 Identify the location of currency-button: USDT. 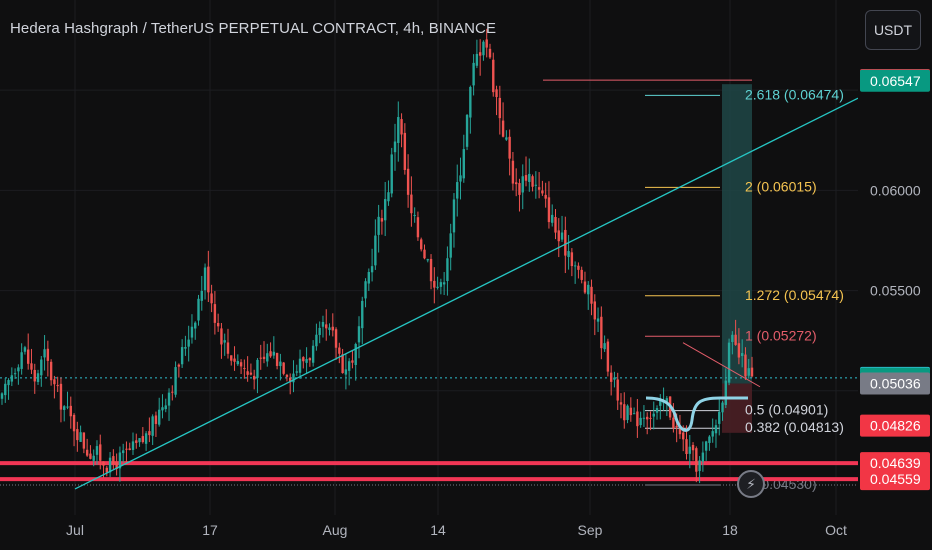
(893, 30).